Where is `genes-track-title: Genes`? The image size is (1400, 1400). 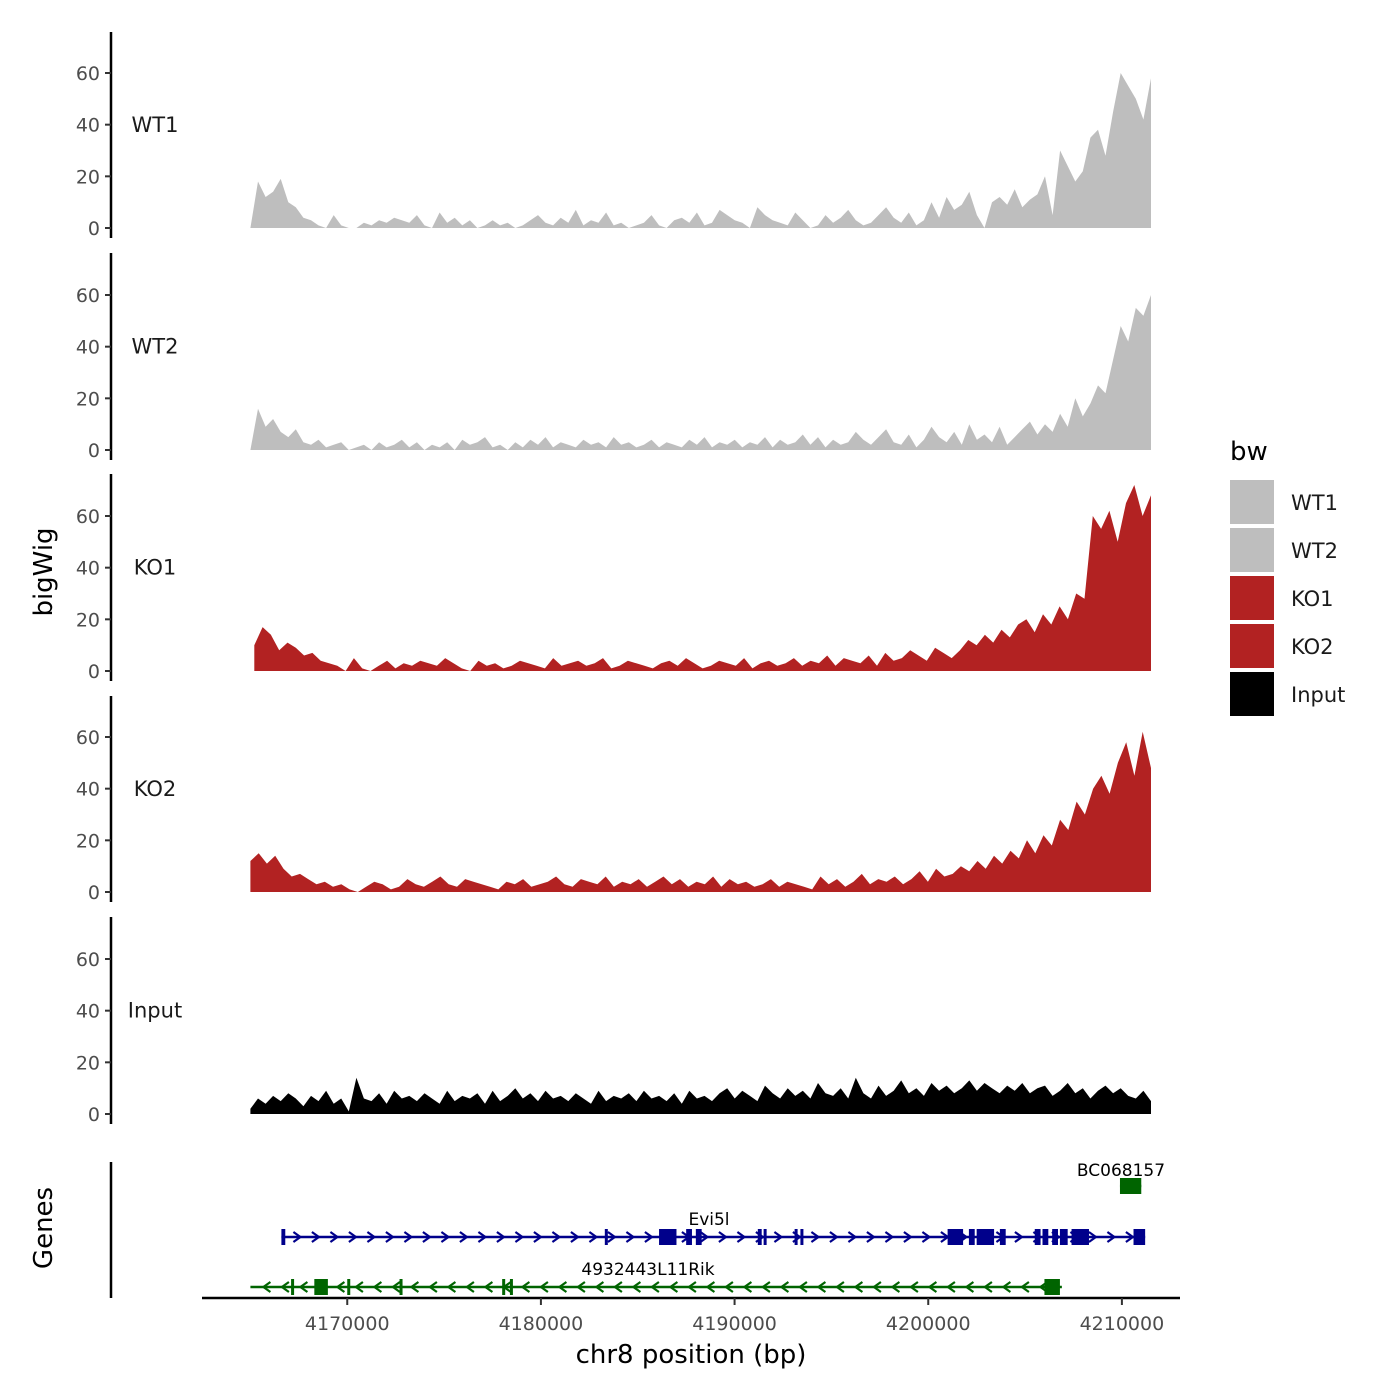 genes-track-title: Genes is located at coordinates (44, 1228).